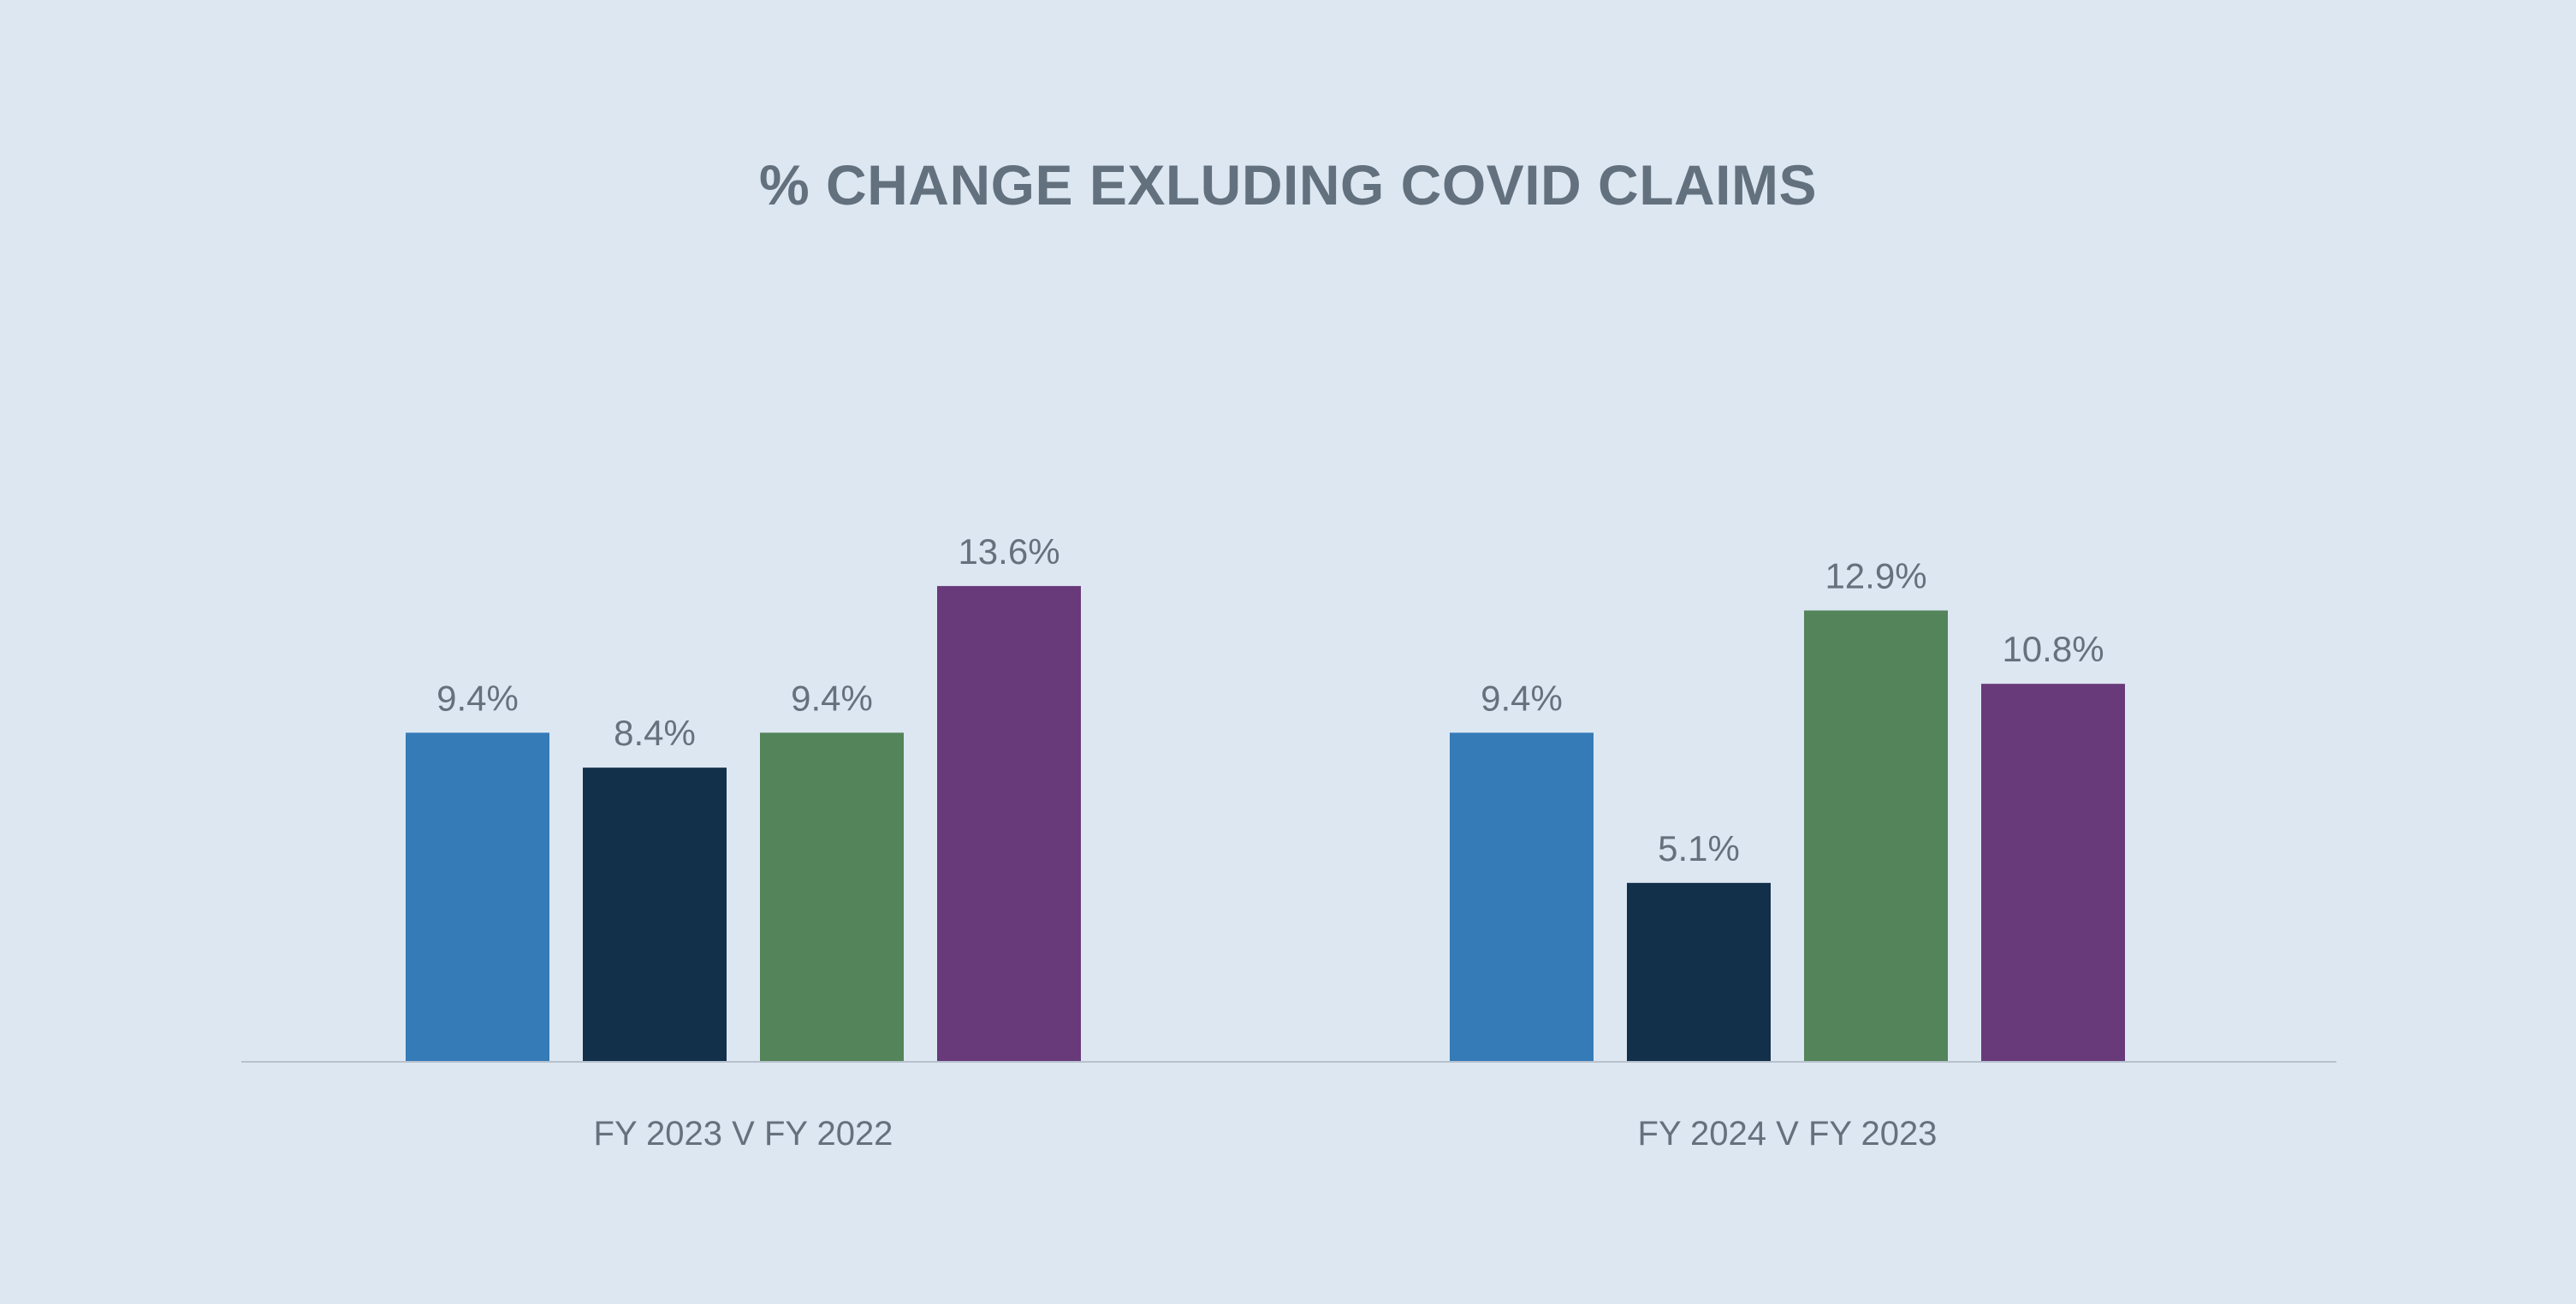  What do you see at coordinates (1875, 575) in the screenshot?
I see `data-label: 12.9%` at bounding box center [1875, 575].